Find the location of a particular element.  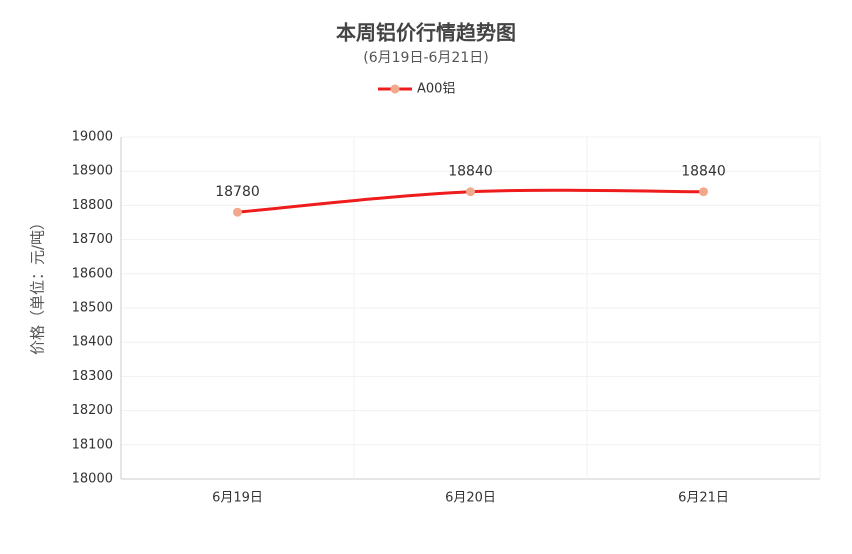

y-tick-label: 18700 is located at coordinates (92, 239).